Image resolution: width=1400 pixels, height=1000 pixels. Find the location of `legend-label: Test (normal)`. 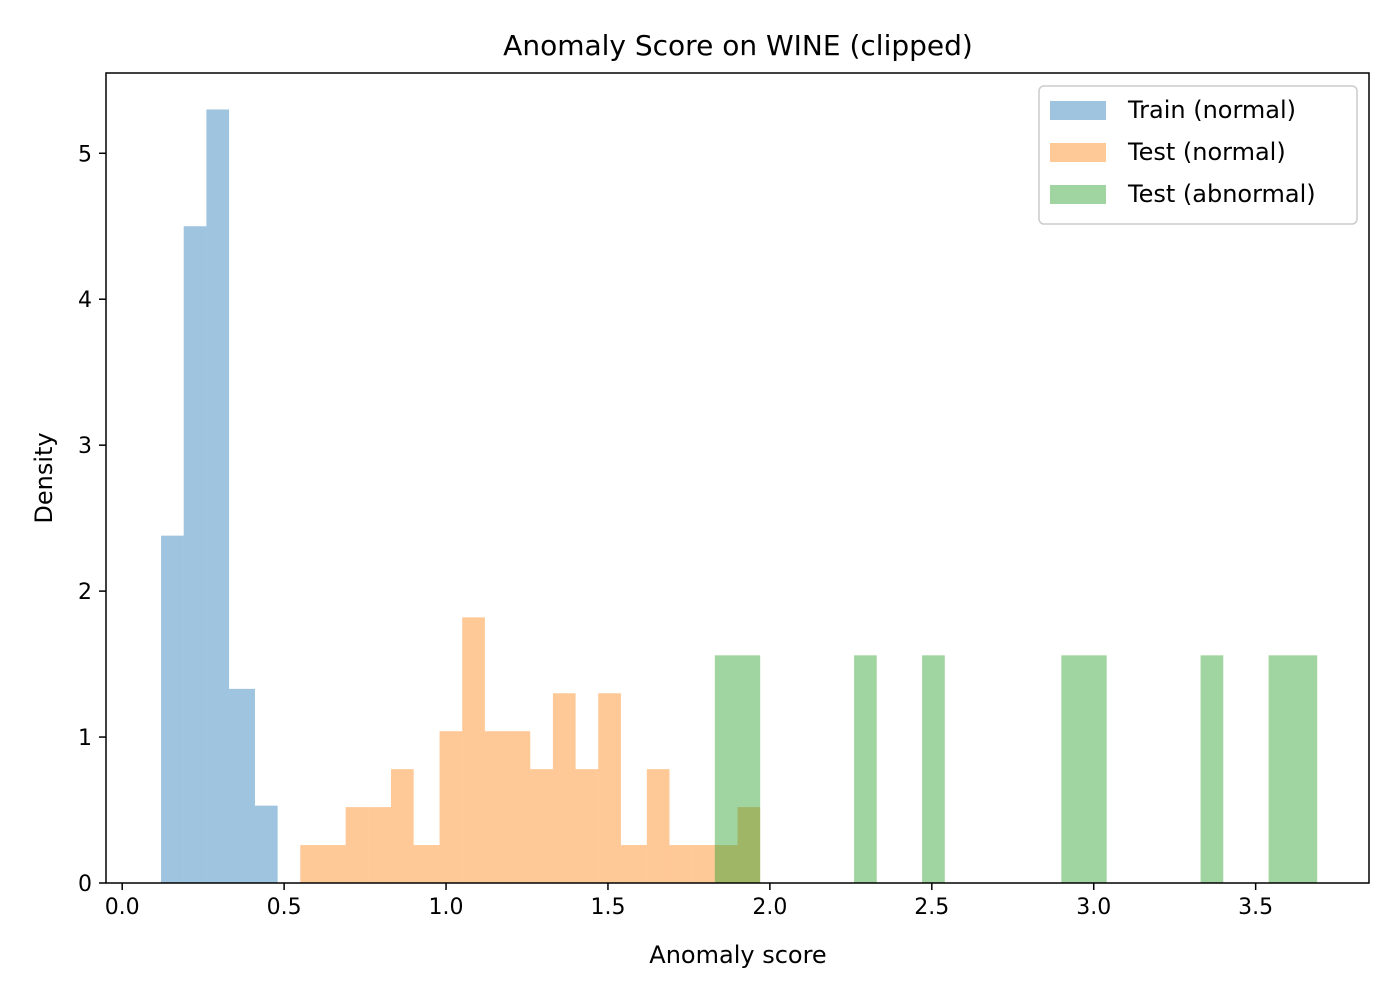

legend-label: Test (normal) is located at coordinates (1206, 152).